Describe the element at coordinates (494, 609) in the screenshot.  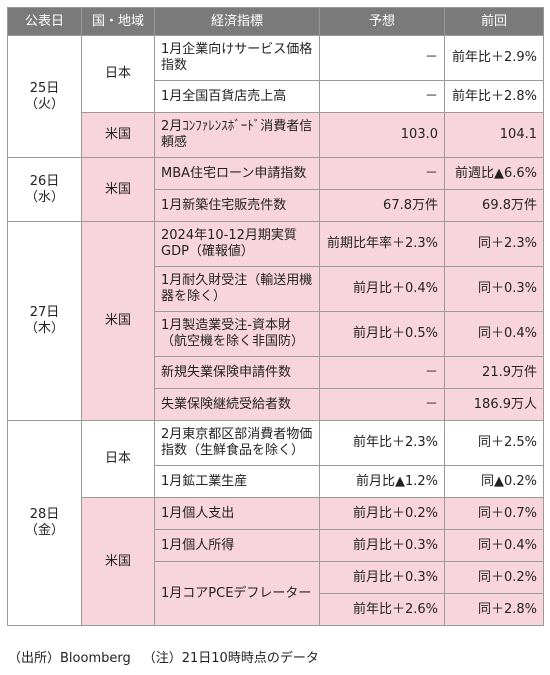
I see `previous-cell: 同＋2.8%` at that location.